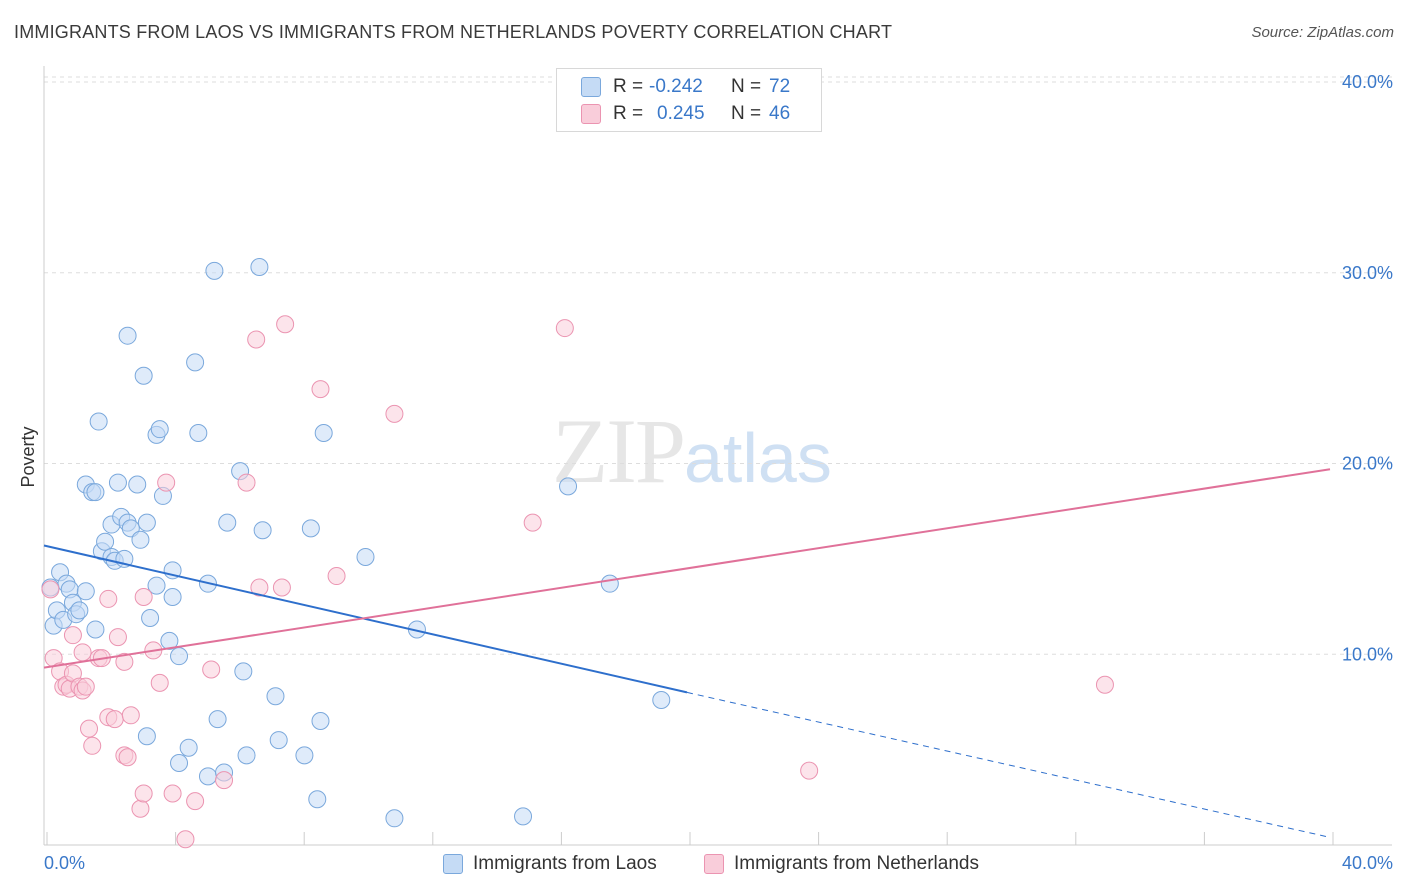  I want to click on bottom-legend-swatch-laos, so click(453, 864).